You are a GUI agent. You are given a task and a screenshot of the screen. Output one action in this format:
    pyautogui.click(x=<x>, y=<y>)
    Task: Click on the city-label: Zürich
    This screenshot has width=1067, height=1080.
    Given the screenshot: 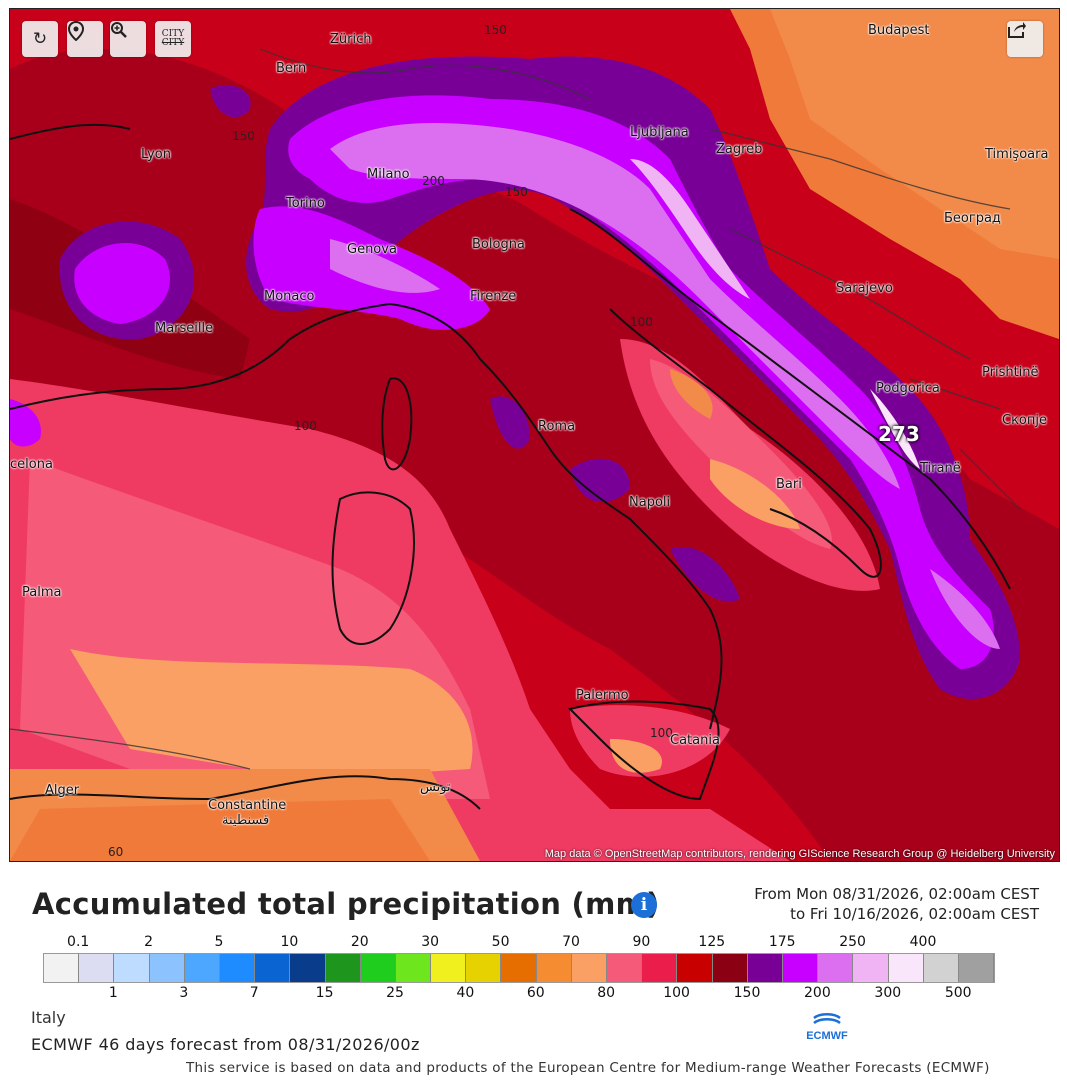 What is the action you would take?
    pyautogui.click(x=351, y=39)
    